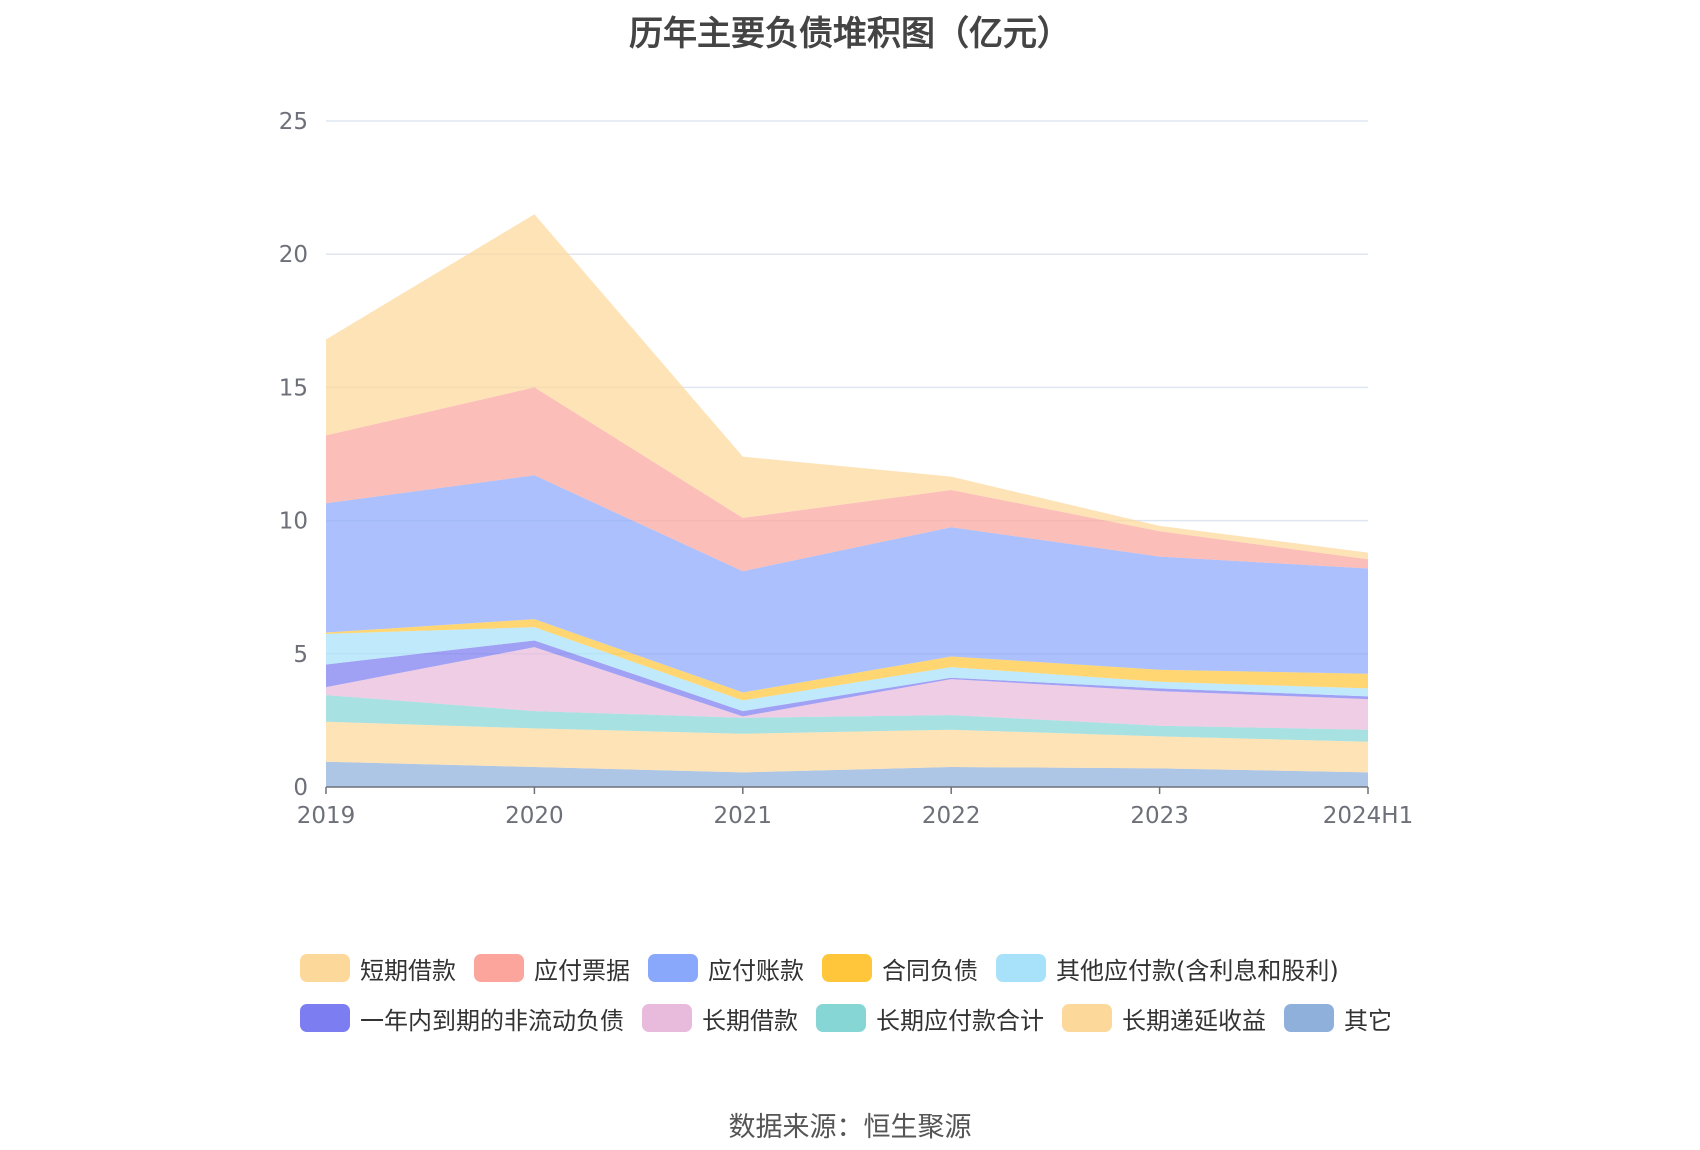  I want to click on x-tick-label: 2021, so click(743, 816).